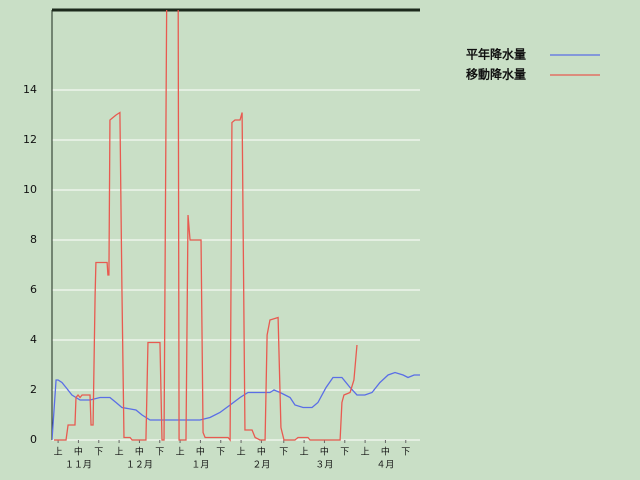 Image resolution: width=640 pixels, height=480 pixels. What do you see at coordinates (33, 439) in the screenshot?
I see `y-tick-label: 0` at bounding box center [33, 439].